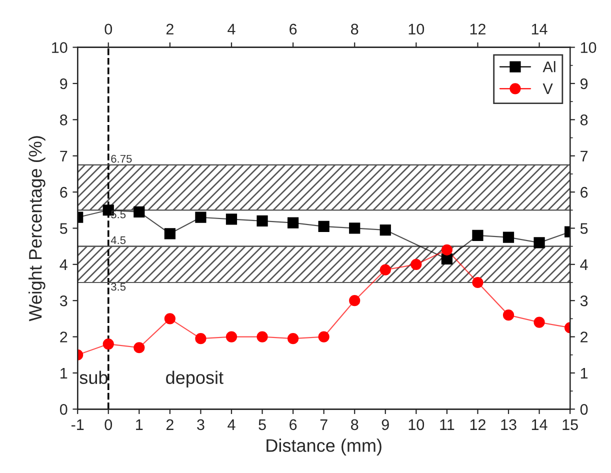 This screenshot has width=611, height=473. What do you see at coordinates (60, 47) in the screenshot?
I see `y-tick-label: 10` at bounding box center [60, 47].